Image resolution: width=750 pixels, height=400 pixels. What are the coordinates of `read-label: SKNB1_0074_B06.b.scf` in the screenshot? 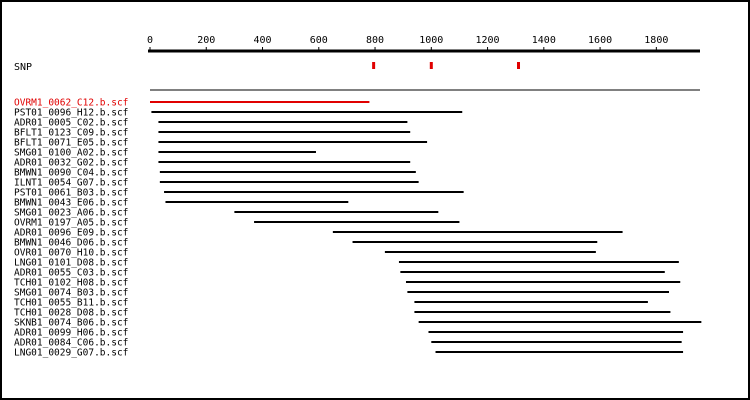 It's located at (71, 323).